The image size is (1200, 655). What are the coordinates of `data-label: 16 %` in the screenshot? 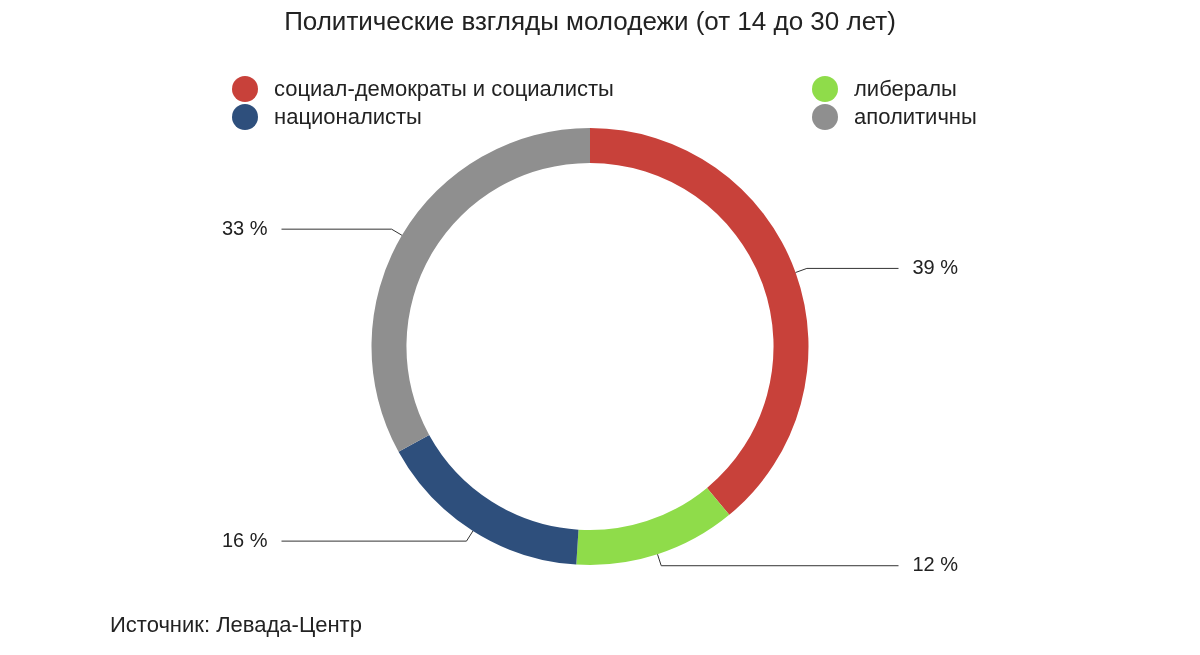 It's located at (244, 539).